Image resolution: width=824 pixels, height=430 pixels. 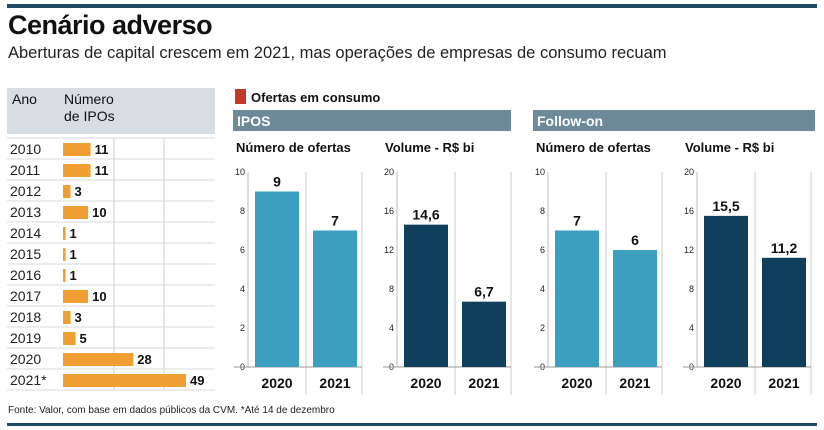 What do you see at coordinates (25, 254) in the screenshot?
I see `table-year-label: 2015` at bounding box center [25, 254].